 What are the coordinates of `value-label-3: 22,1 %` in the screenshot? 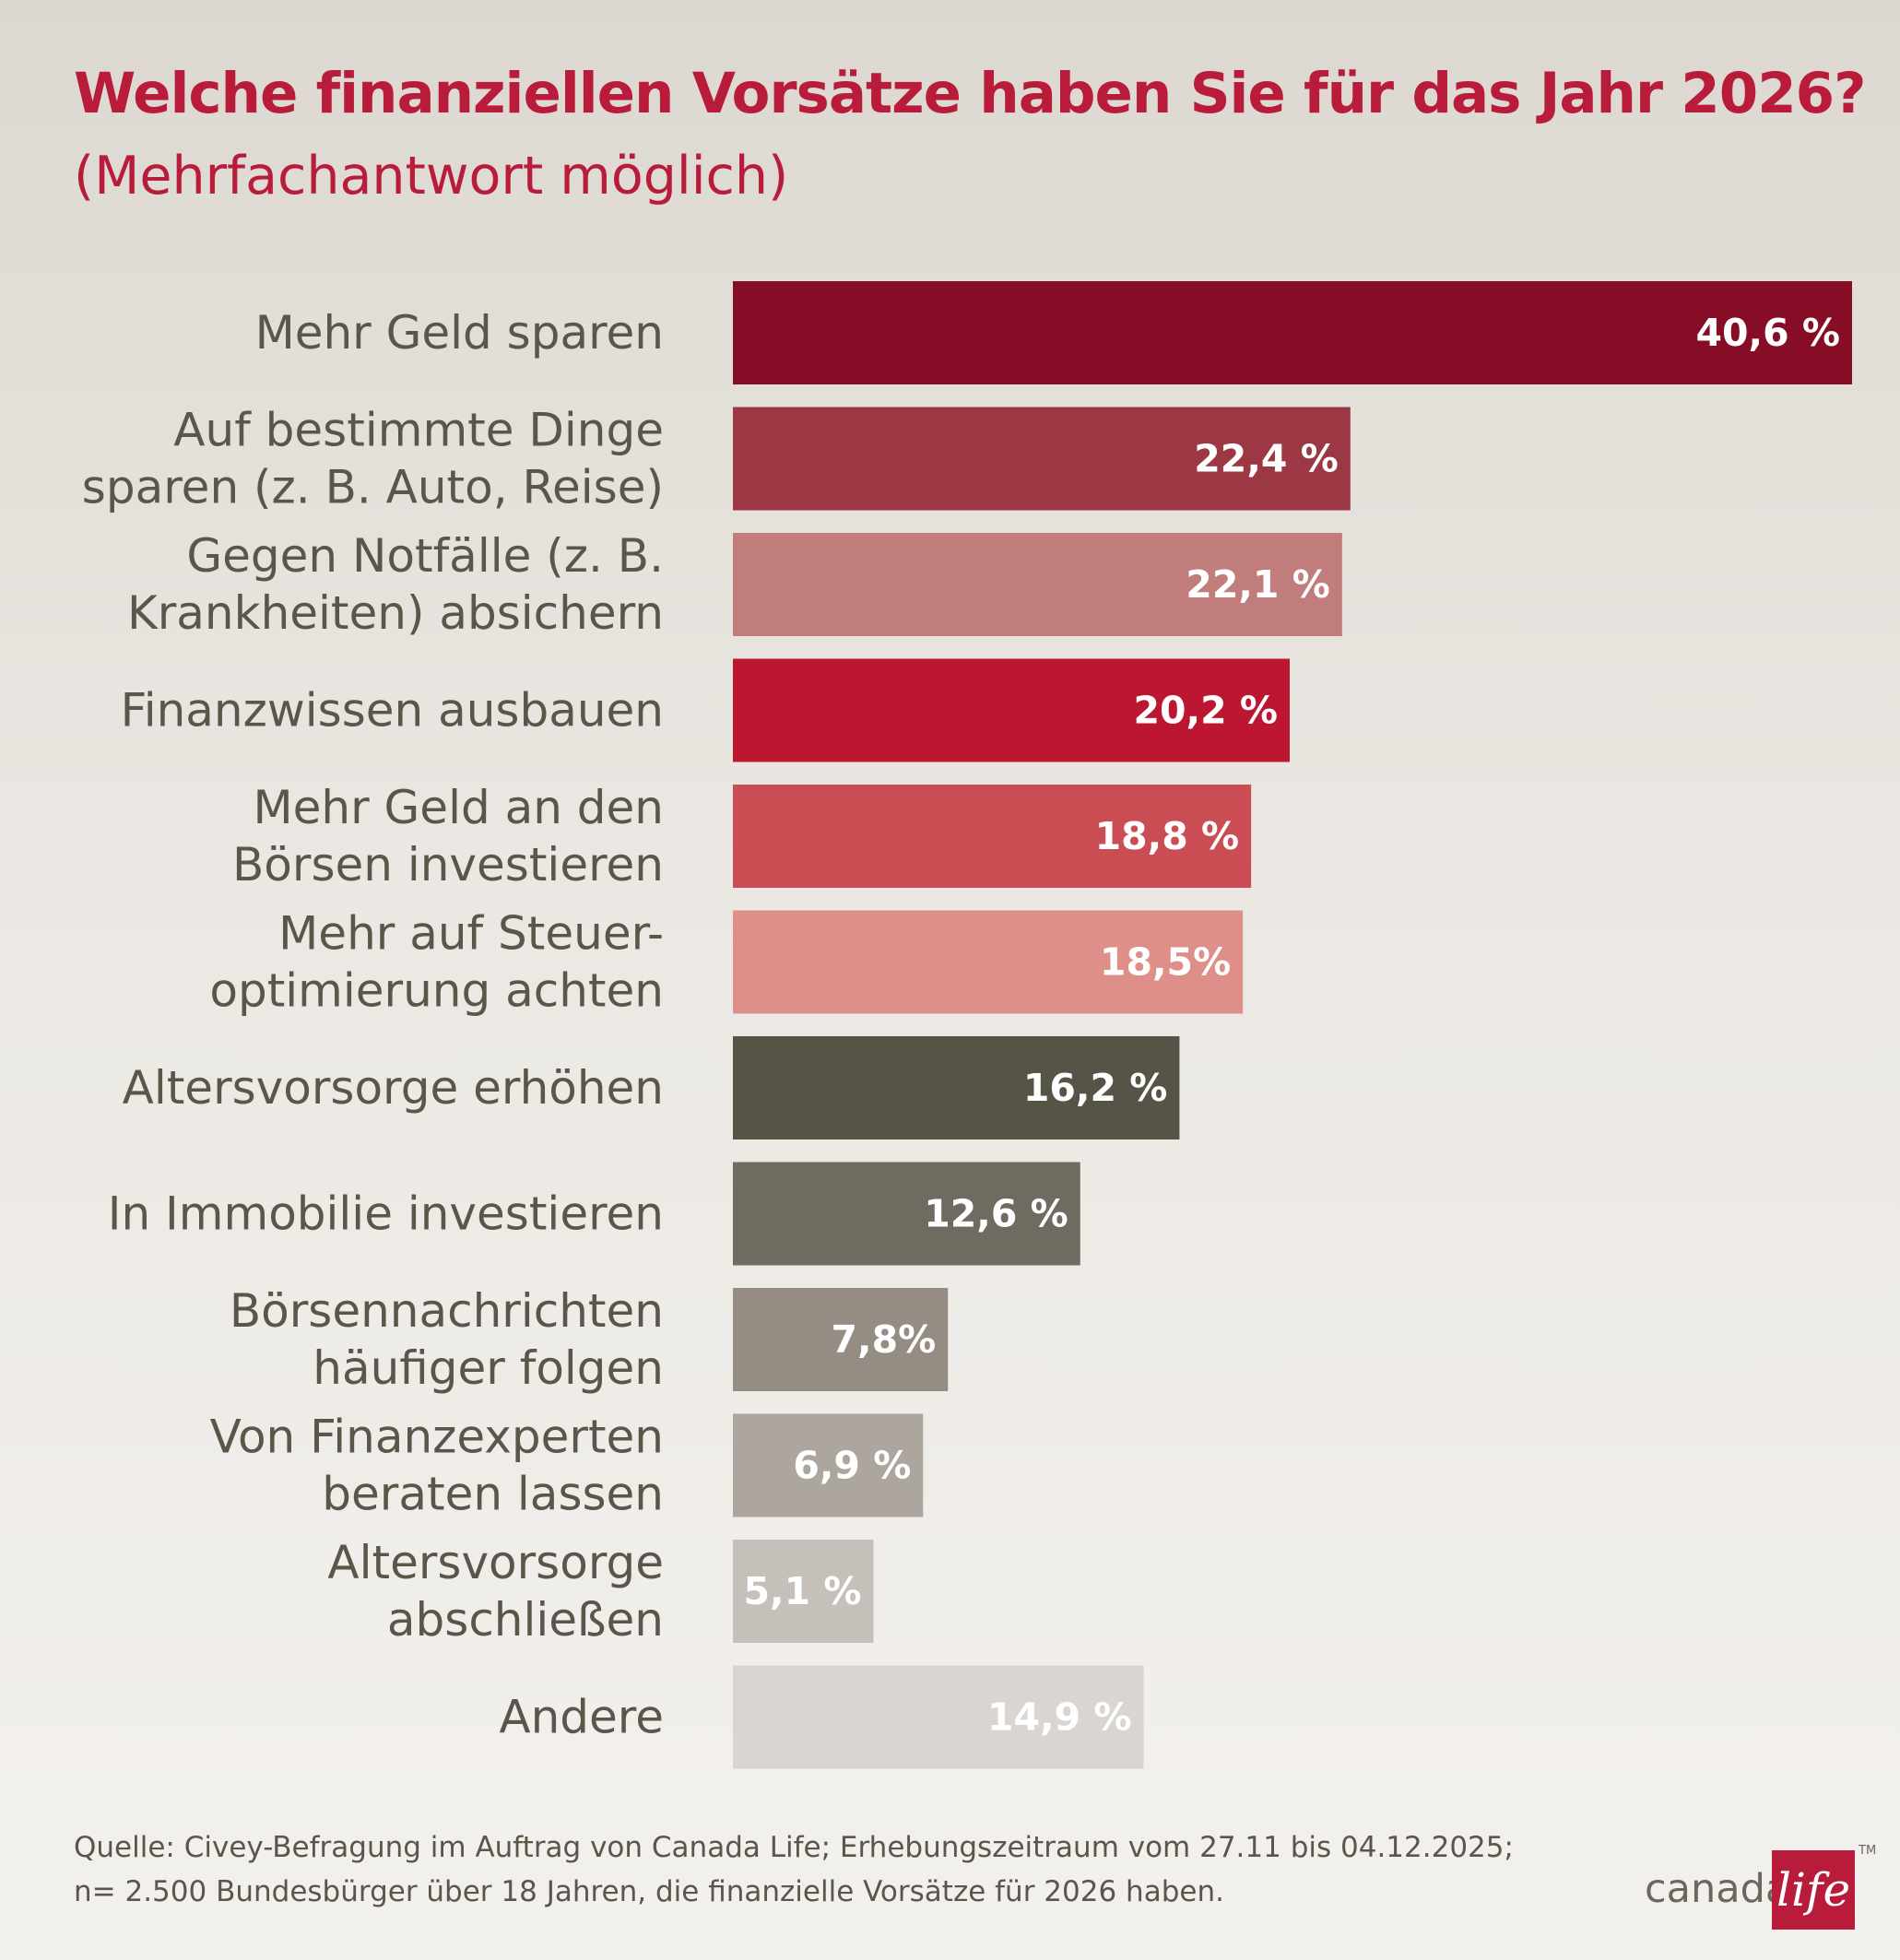 It's located at (1258, 585).